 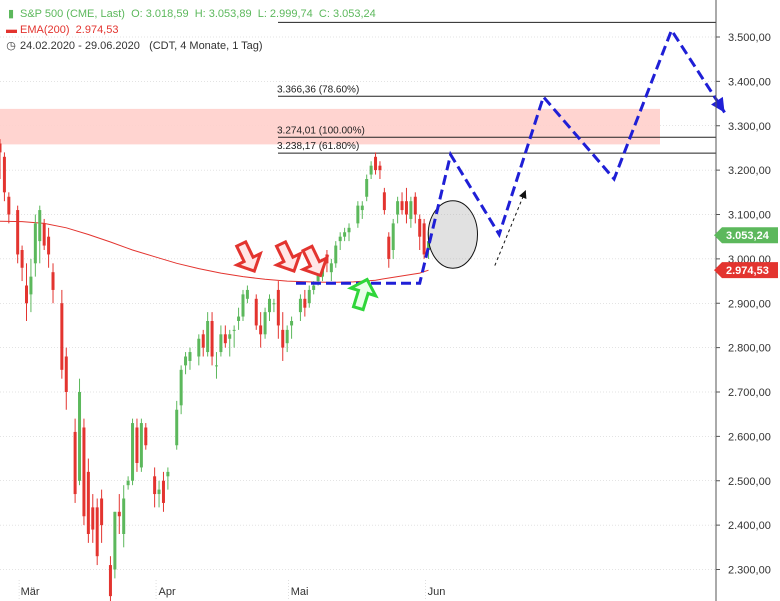 I want to click on instrument-name: S&P 500 (CME, Last), so click(x=72, y=14).